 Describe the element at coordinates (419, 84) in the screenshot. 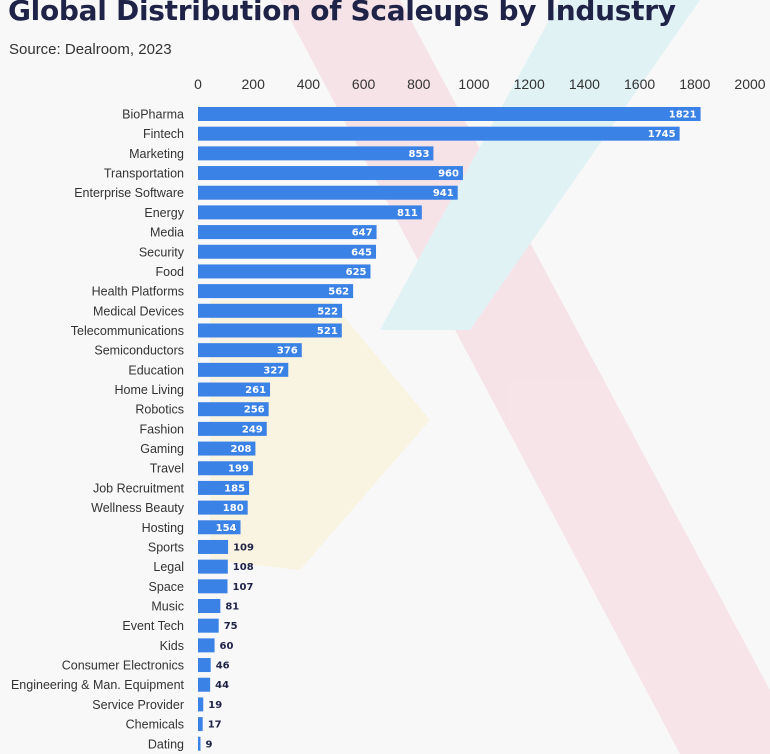

I see `x-tick-label: 800` at that location.